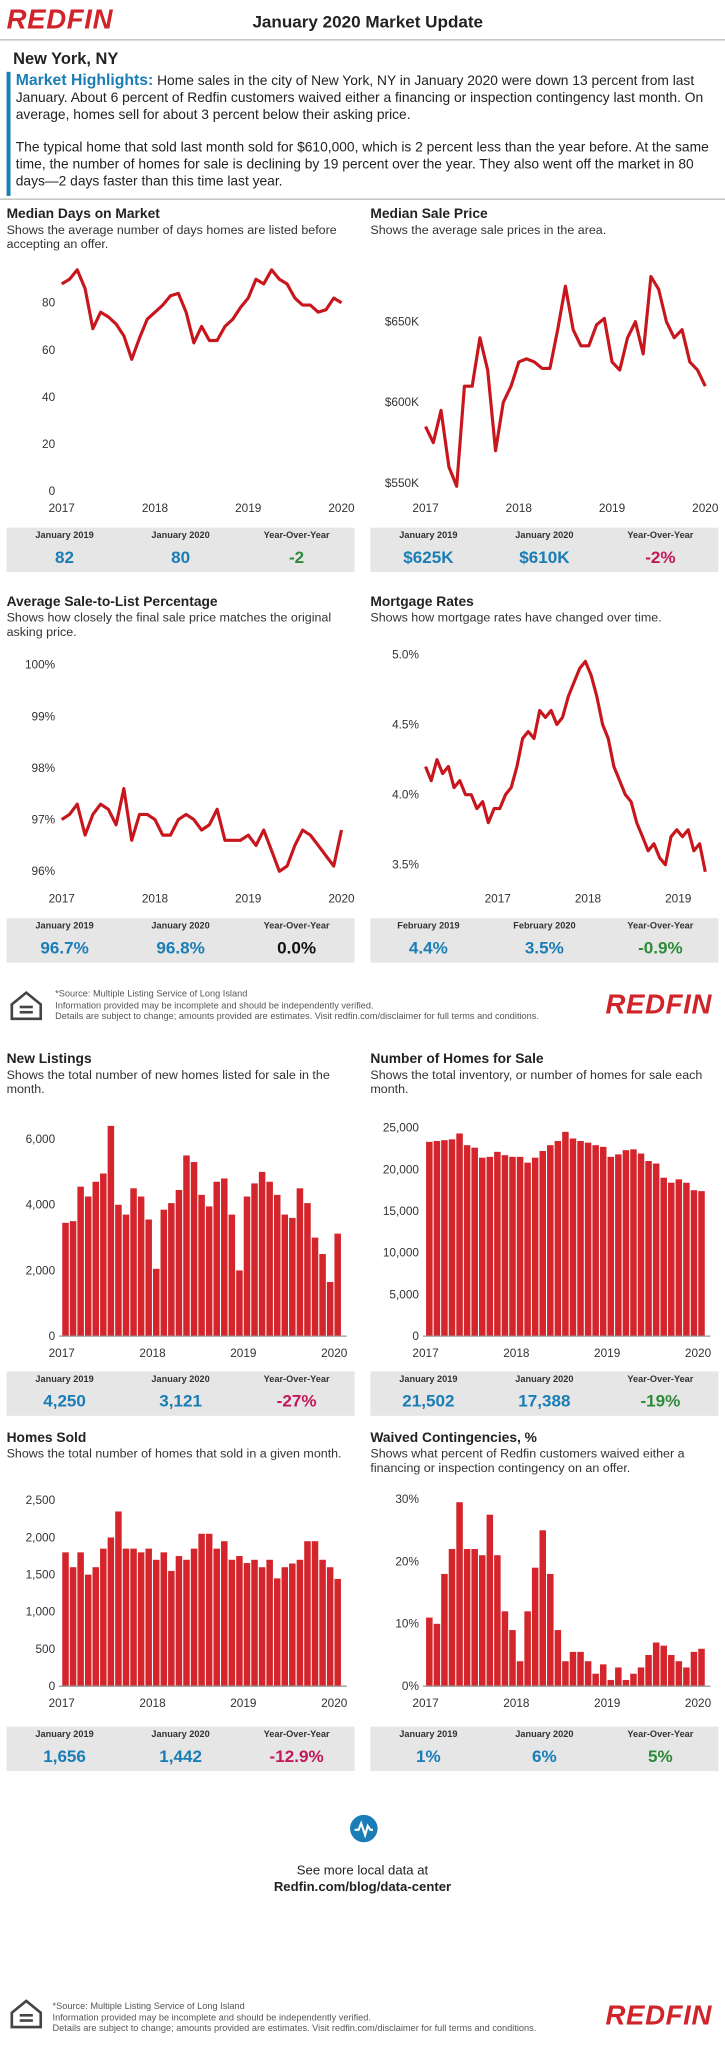 The image size is (725, 2048). What do you see at coordinates (297, 550) in the screenshot?
I see `stat: Year-Over-Year -2` at bounding box center [297, 550].